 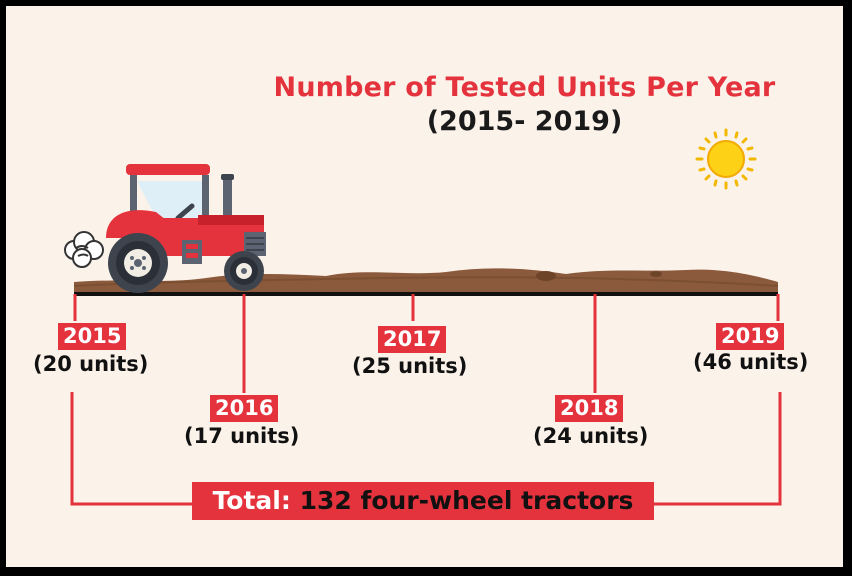 What do you see at coordinates (244, 408) in the screenshot?
I see `year-badge-2016: 2016` at bounding box center [244, 408].